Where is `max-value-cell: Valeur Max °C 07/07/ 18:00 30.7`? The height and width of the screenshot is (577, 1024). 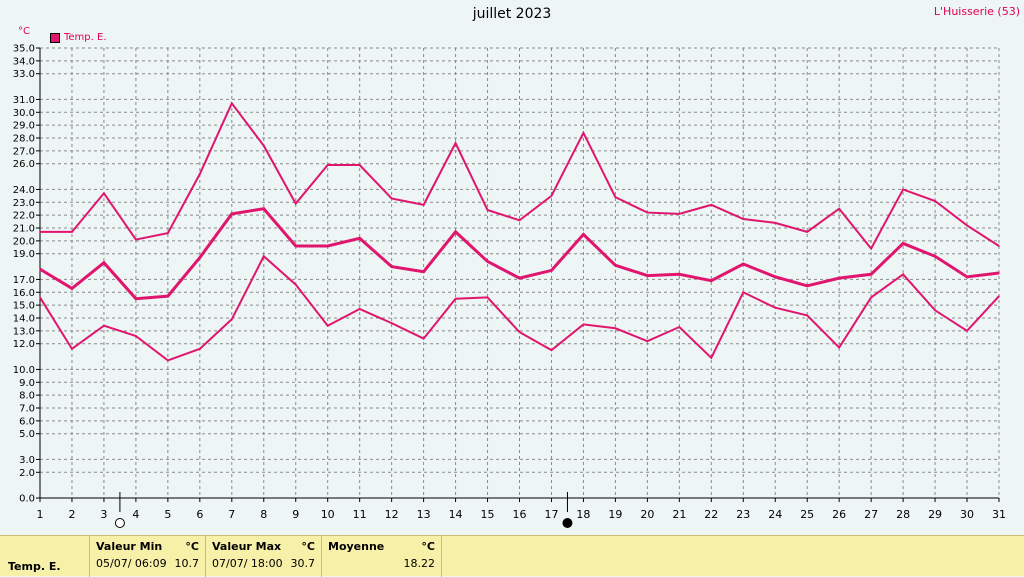
max-value-cell: Valeur Max °C 07/07/ 18:00 30.7 is located at coordinates (264, 556).